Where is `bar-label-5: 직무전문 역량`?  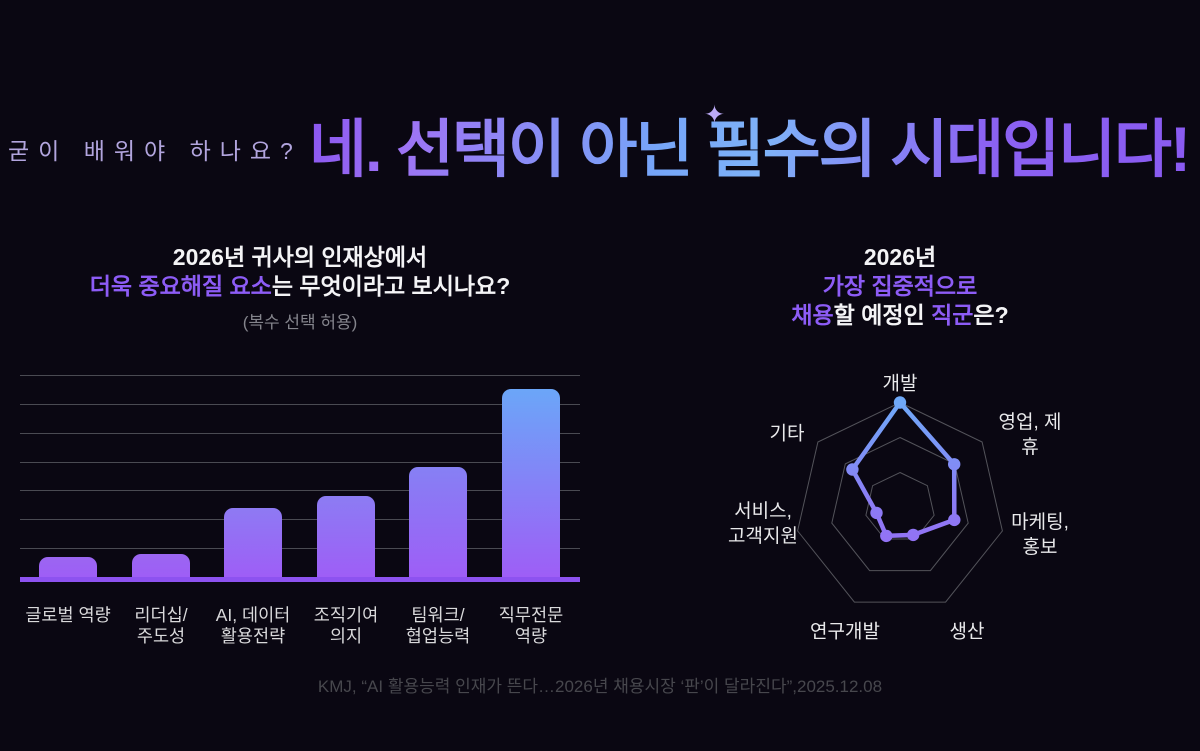 bar-label-5: 직무전문 역량 is located at coordinates (531, 625).